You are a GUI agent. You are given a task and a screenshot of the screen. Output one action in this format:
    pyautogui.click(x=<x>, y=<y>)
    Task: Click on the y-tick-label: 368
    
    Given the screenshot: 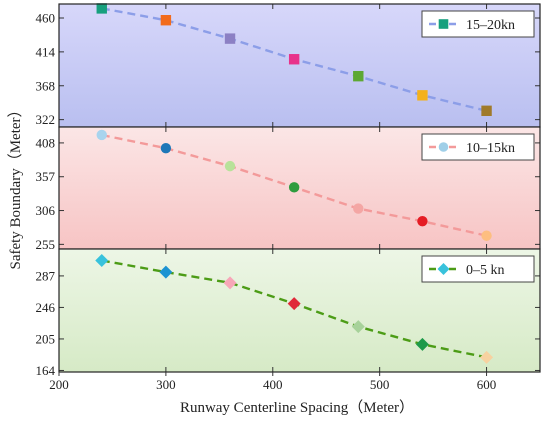 What is the action you would take?
    pyautogui.click(x=46, y=85)
    